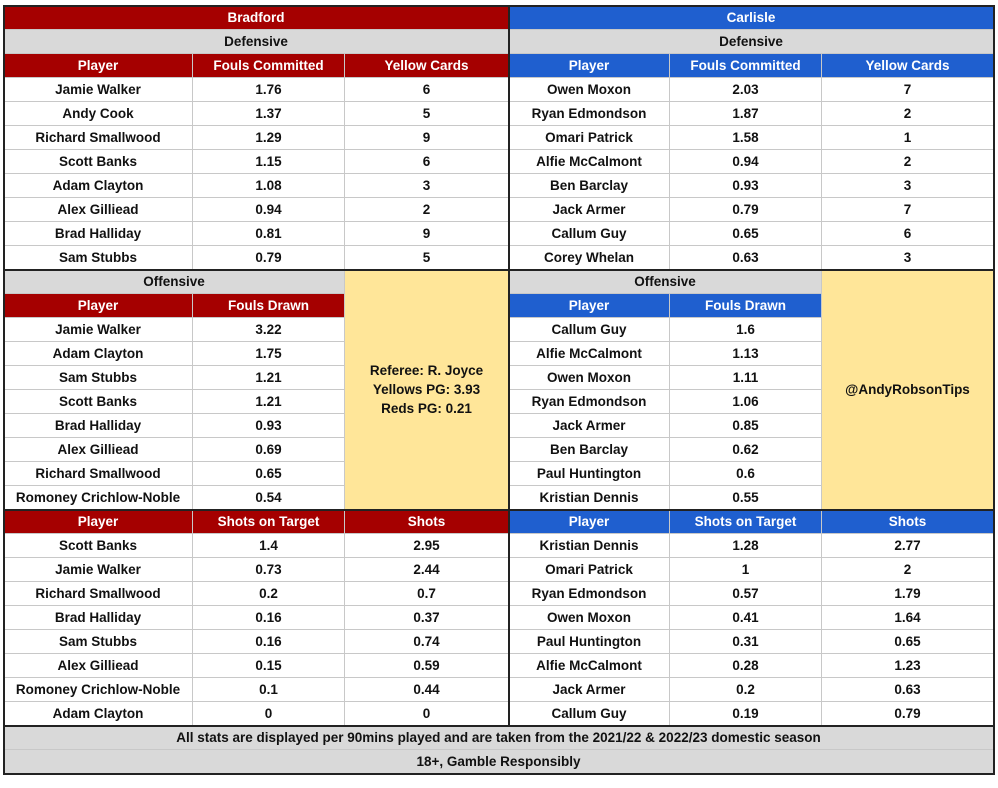 The height and width of the screenshot is (788, 998). I want to click on fouls-committed-value: 0.94, so click(746, 162).